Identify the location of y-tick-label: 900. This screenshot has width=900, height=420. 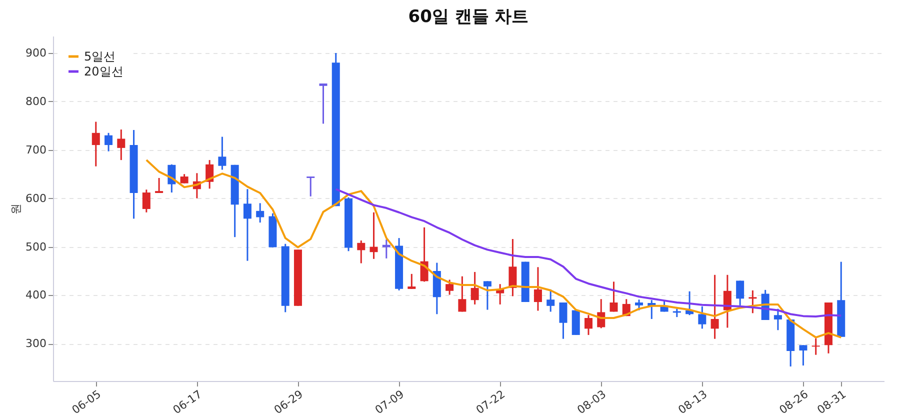
(36, 53).